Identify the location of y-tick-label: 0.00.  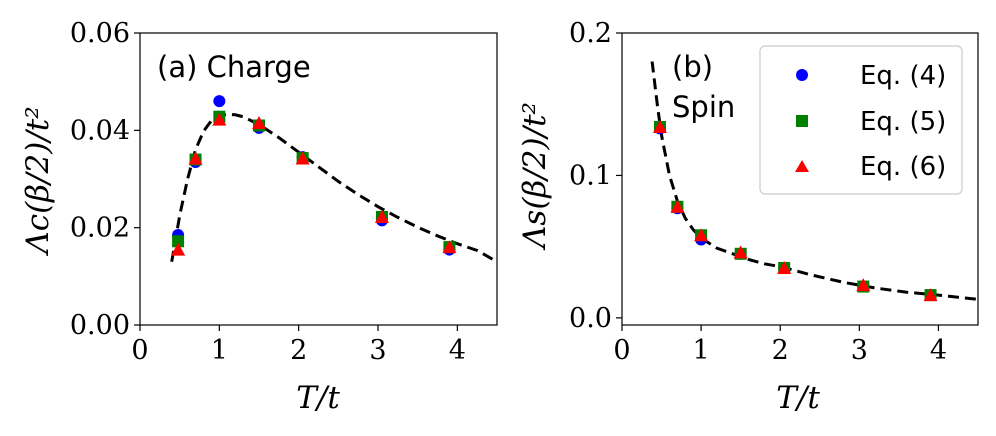
(100, 325).